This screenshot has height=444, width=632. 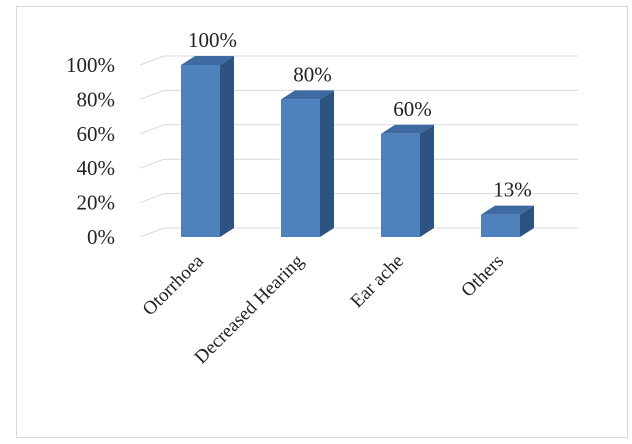 I want to click on y-tick-label: 20%, so click(x=96, y=203).